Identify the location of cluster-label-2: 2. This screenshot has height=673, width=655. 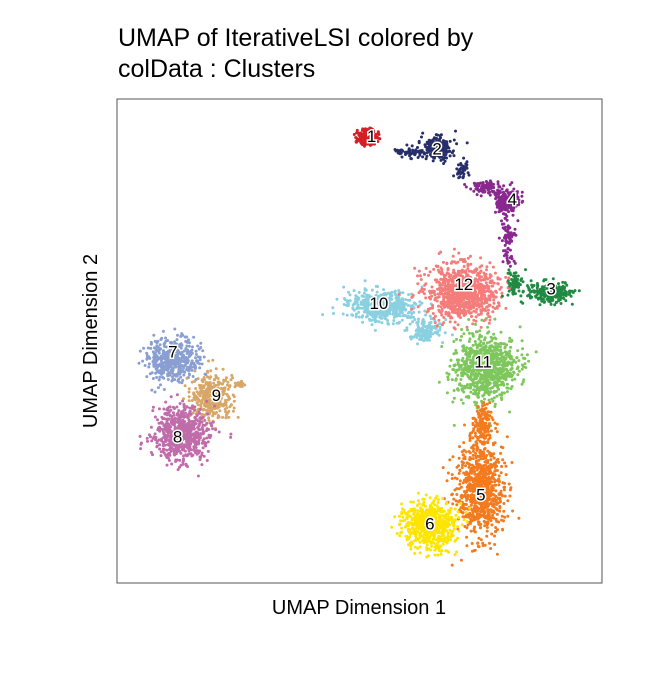
(436, 148).